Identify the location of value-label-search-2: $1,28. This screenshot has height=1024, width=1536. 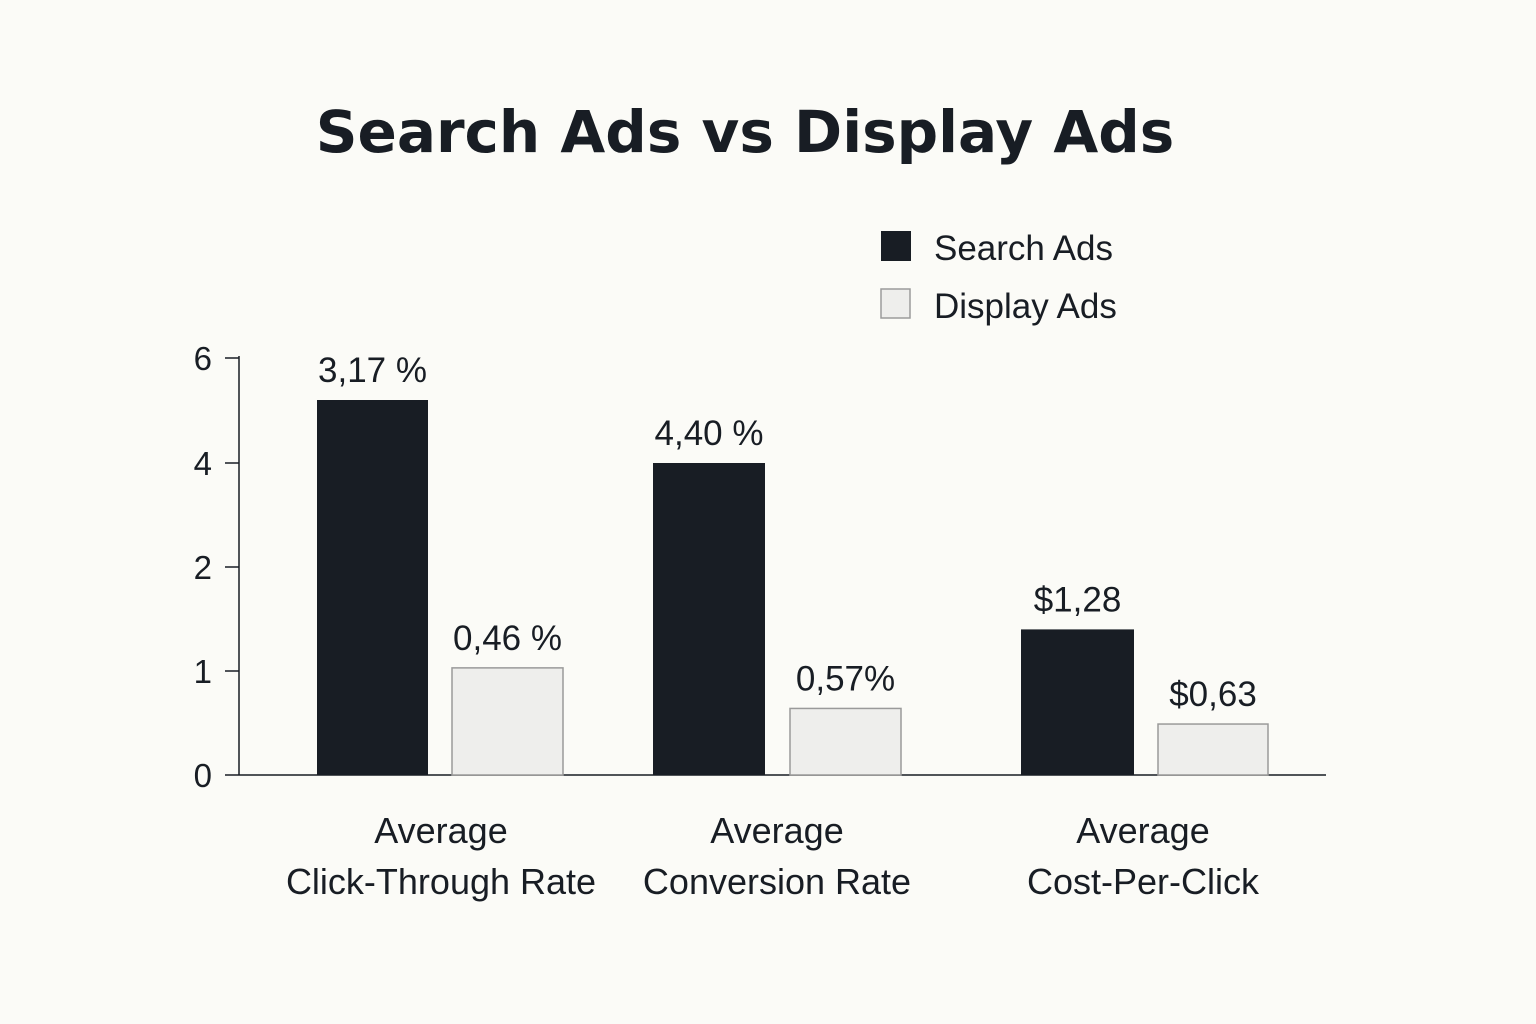
(1078, 599).